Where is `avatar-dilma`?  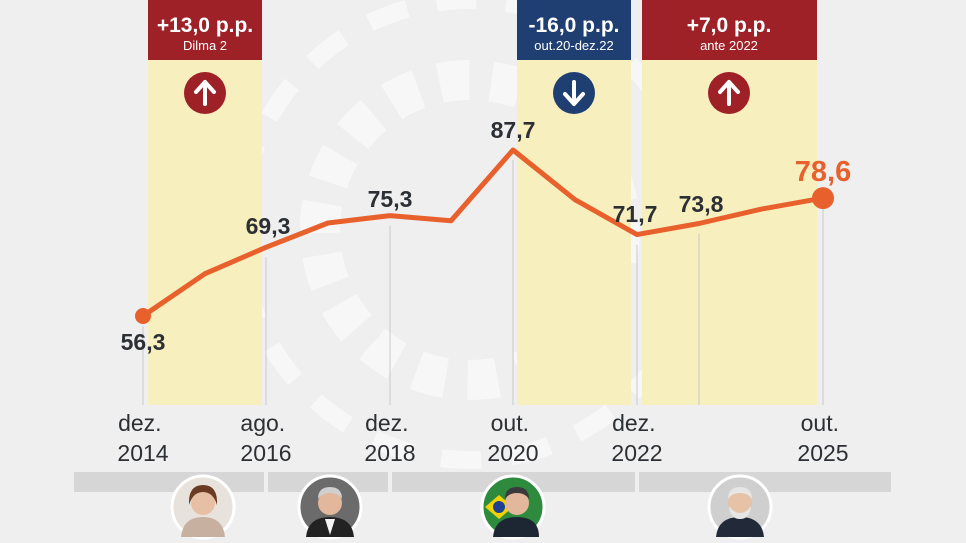
avatar-dilma is located at coordinates (203, 507).